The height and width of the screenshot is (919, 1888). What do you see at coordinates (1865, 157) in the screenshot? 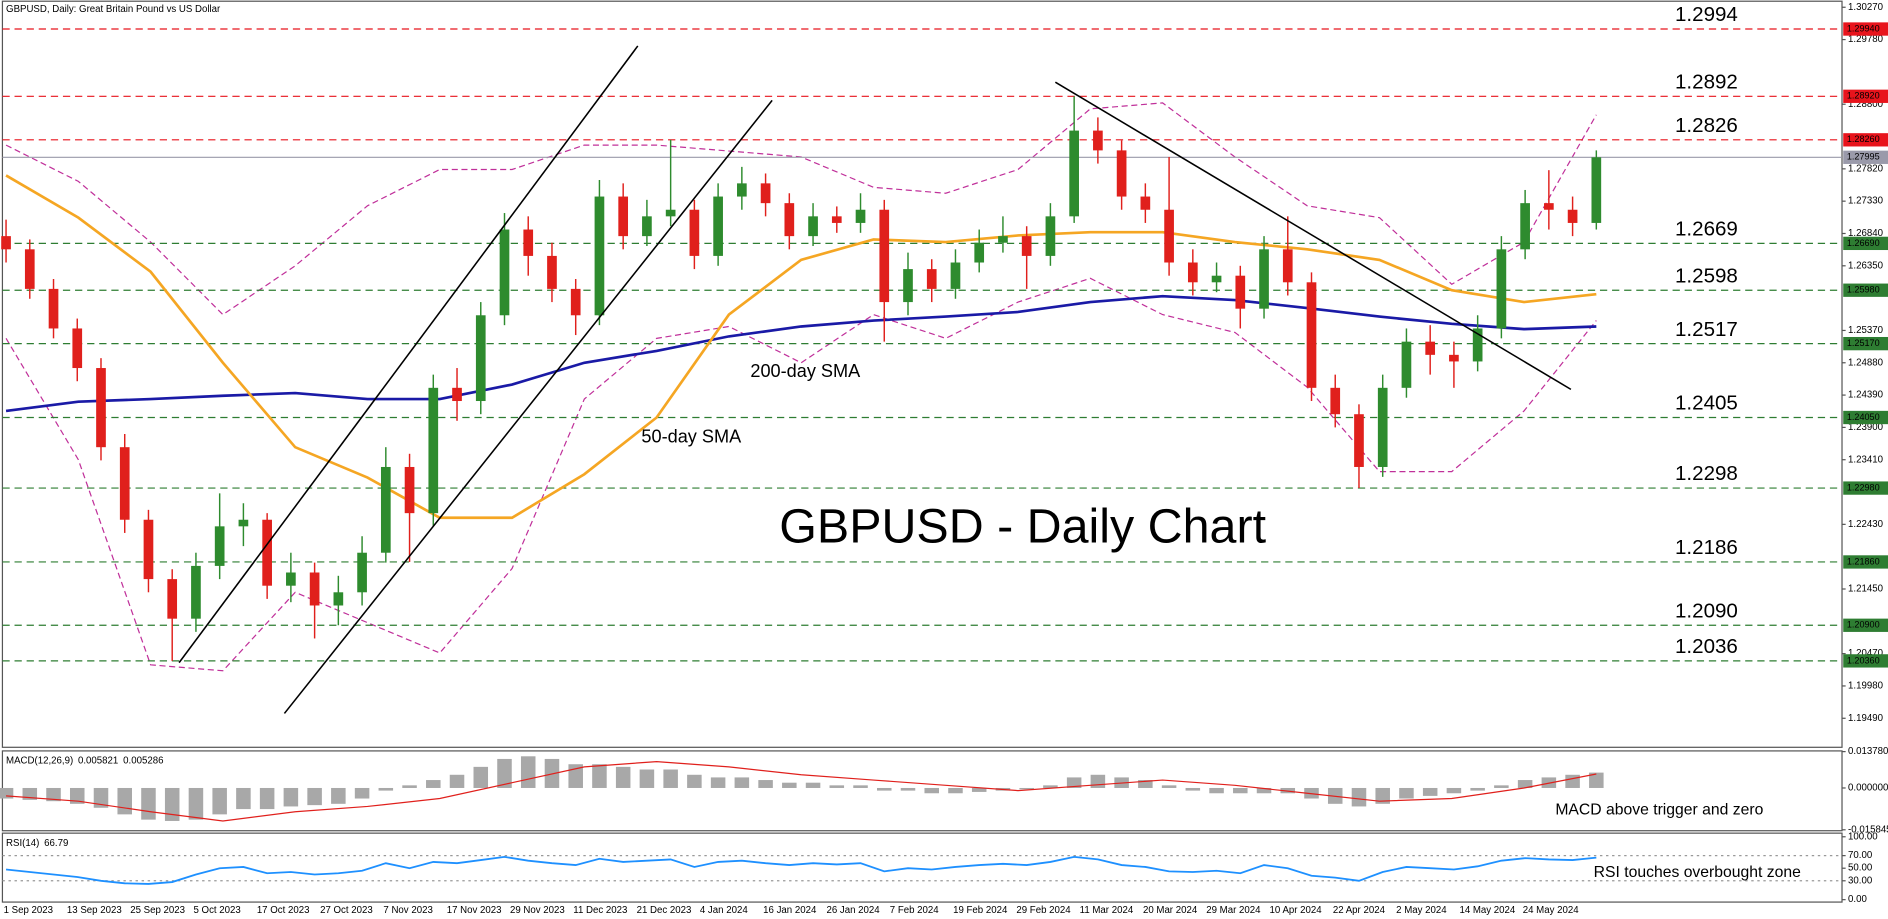
I see `last-price-tag` at bounding box center [1865, 157].